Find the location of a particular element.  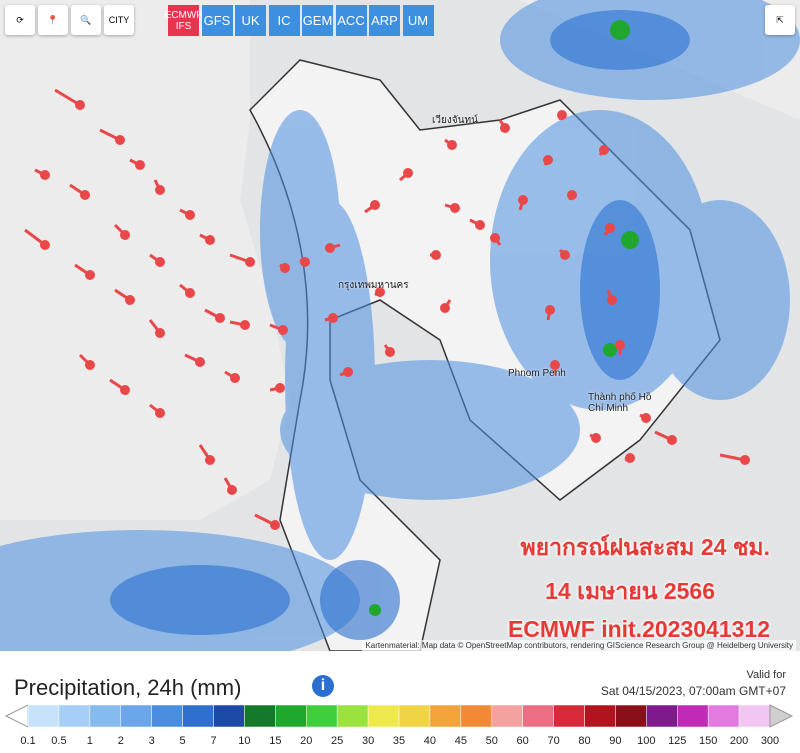

colorbar-label: 5 is located at coordinates (183, 741).